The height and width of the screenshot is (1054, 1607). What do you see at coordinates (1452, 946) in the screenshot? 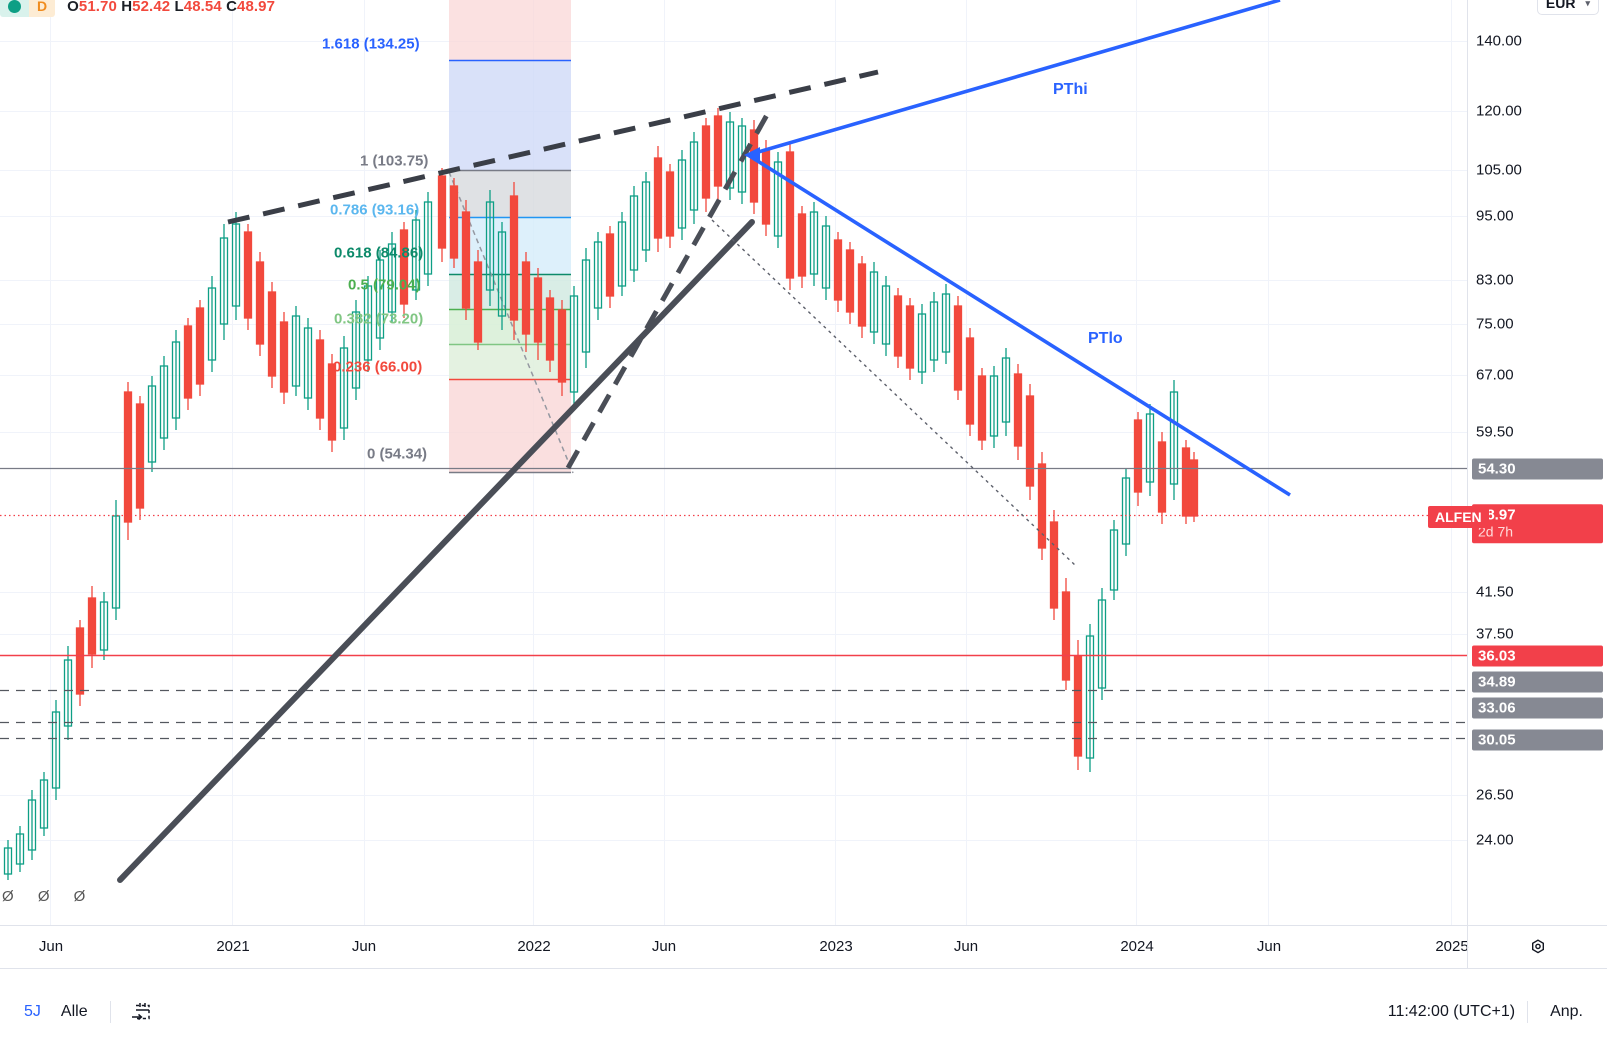
I see `time-tick: 2025` at bounding box center [1452, 946].